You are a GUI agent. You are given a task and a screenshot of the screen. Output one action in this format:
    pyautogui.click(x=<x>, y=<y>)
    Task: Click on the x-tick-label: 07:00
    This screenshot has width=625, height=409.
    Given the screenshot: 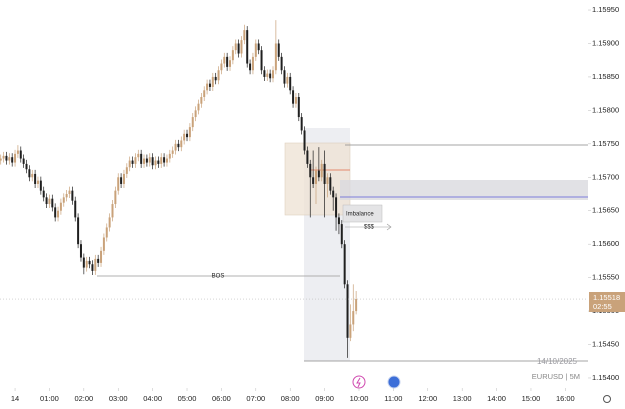 What is the action you would take?
    pyautogui.click(x=255, y=398)
    